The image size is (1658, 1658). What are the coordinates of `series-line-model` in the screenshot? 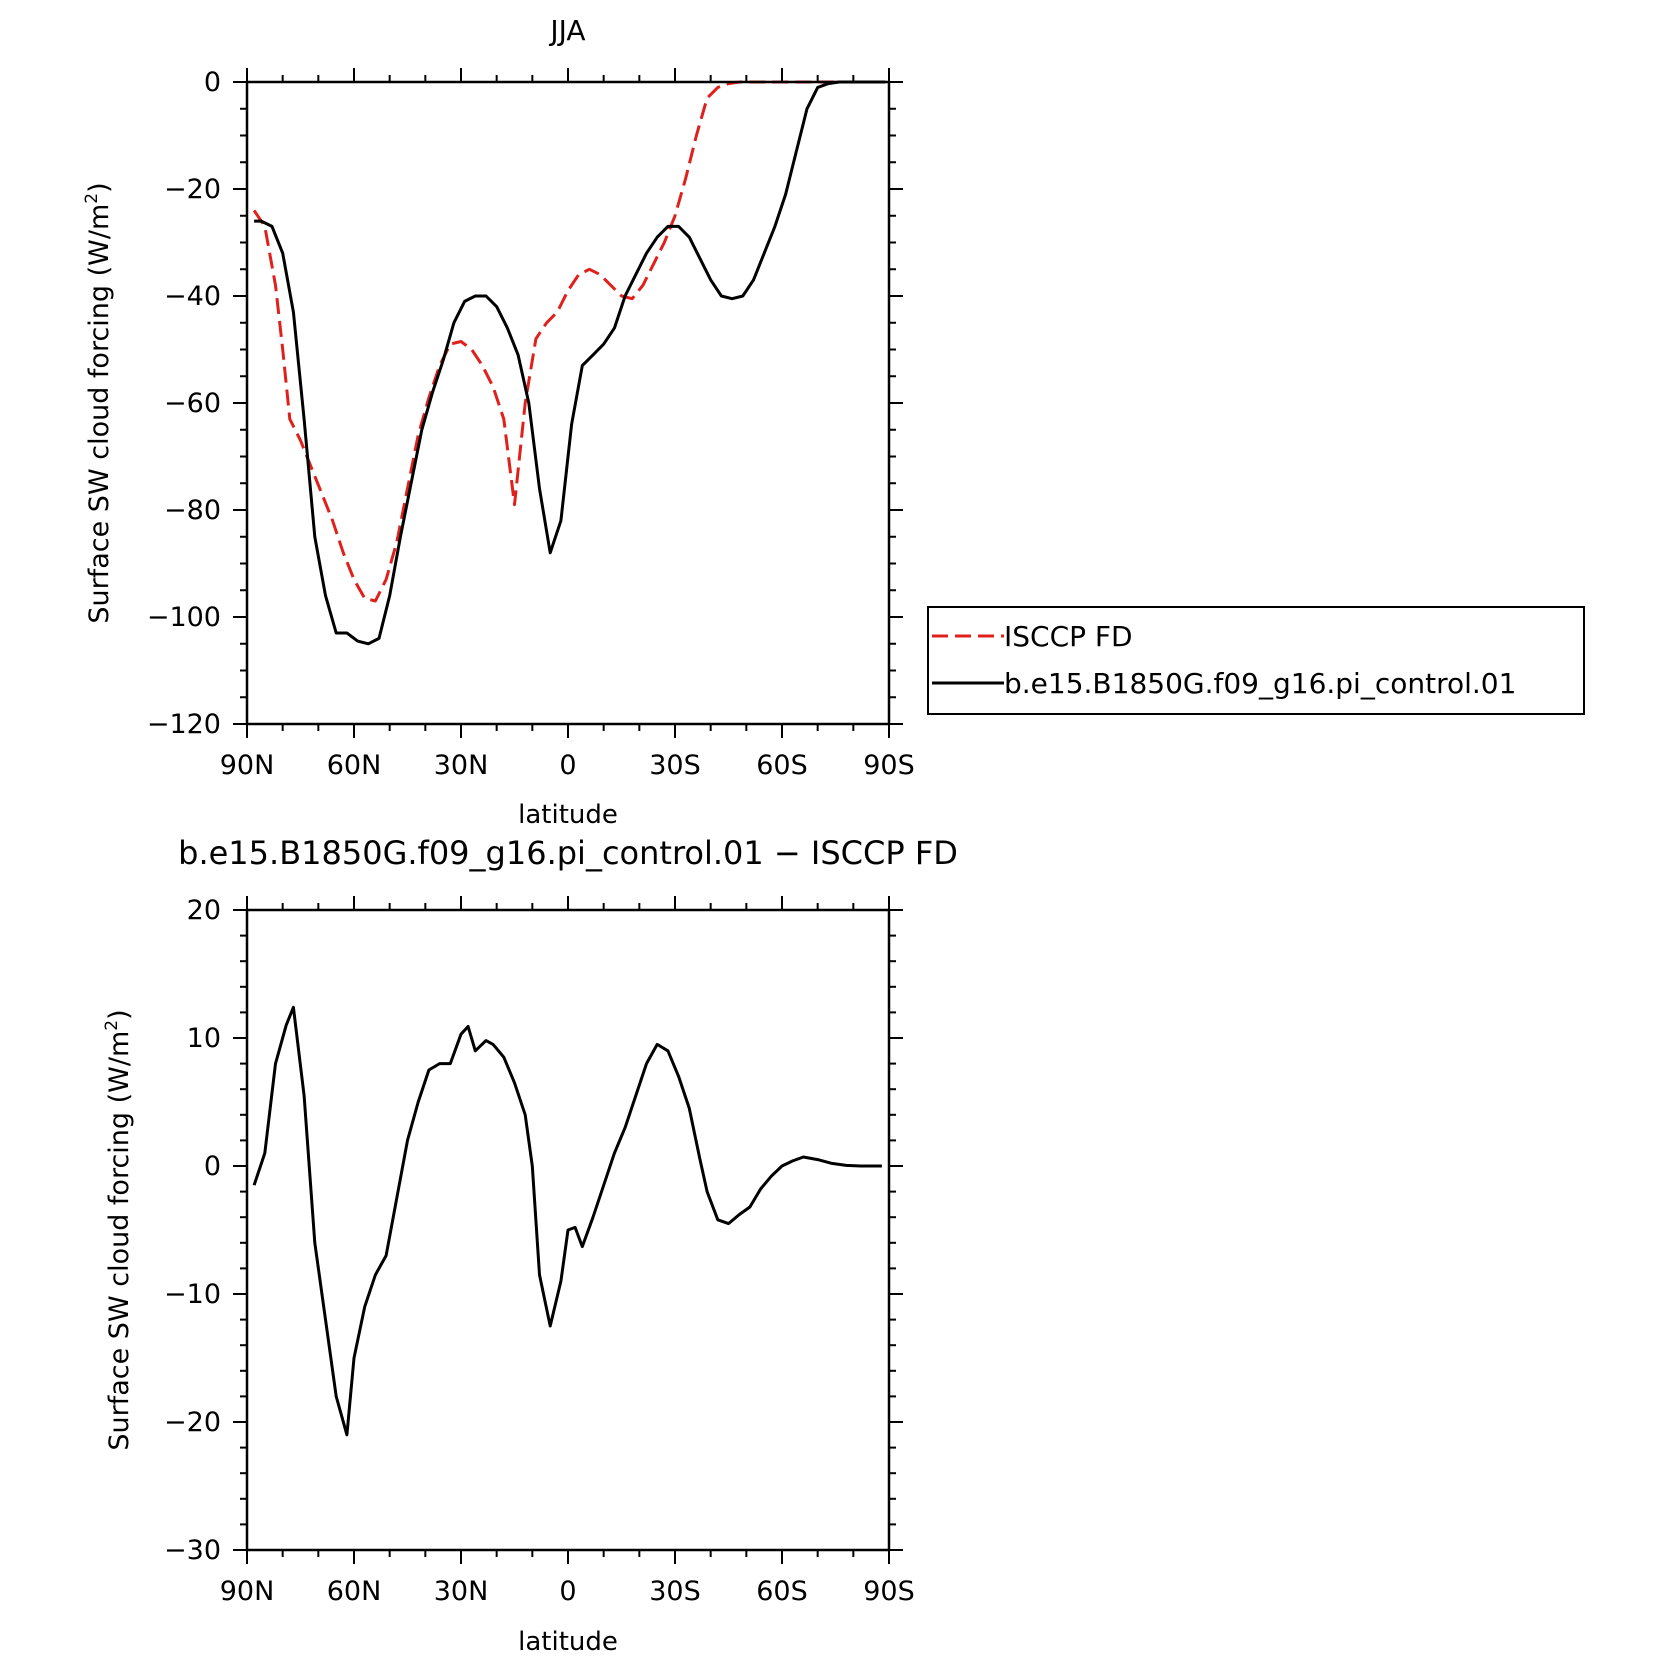 It's located at (570, 363).